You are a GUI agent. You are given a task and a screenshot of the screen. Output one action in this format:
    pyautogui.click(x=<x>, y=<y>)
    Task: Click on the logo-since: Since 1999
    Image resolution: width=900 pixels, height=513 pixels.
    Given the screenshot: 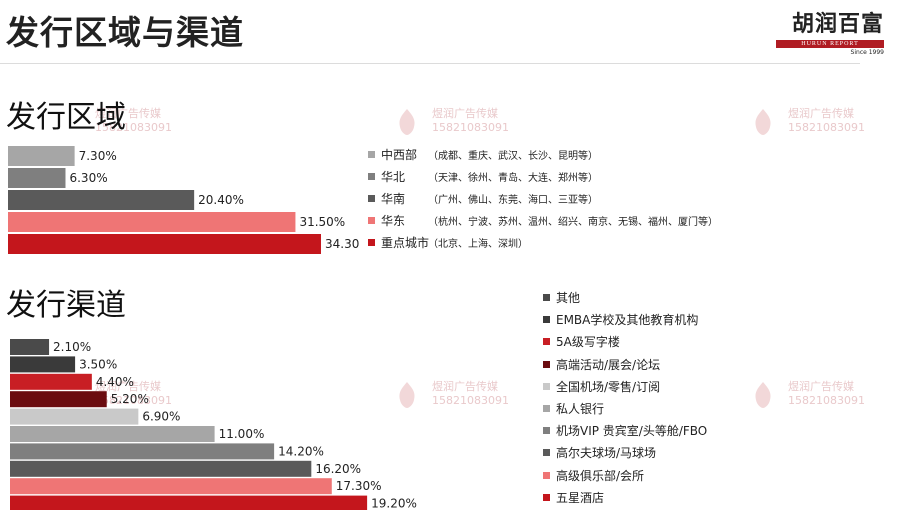 What is the action you would take?
    pyautogui.click(x=867, y=52)
    